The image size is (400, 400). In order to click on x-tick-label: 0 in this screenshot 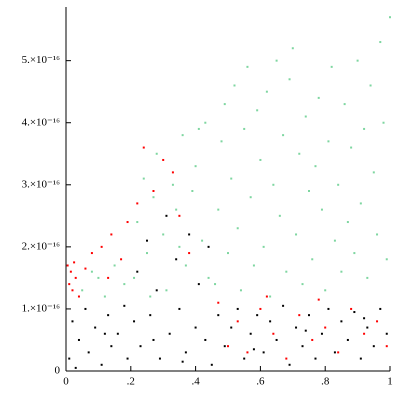, I will do `click(66, 382)`.